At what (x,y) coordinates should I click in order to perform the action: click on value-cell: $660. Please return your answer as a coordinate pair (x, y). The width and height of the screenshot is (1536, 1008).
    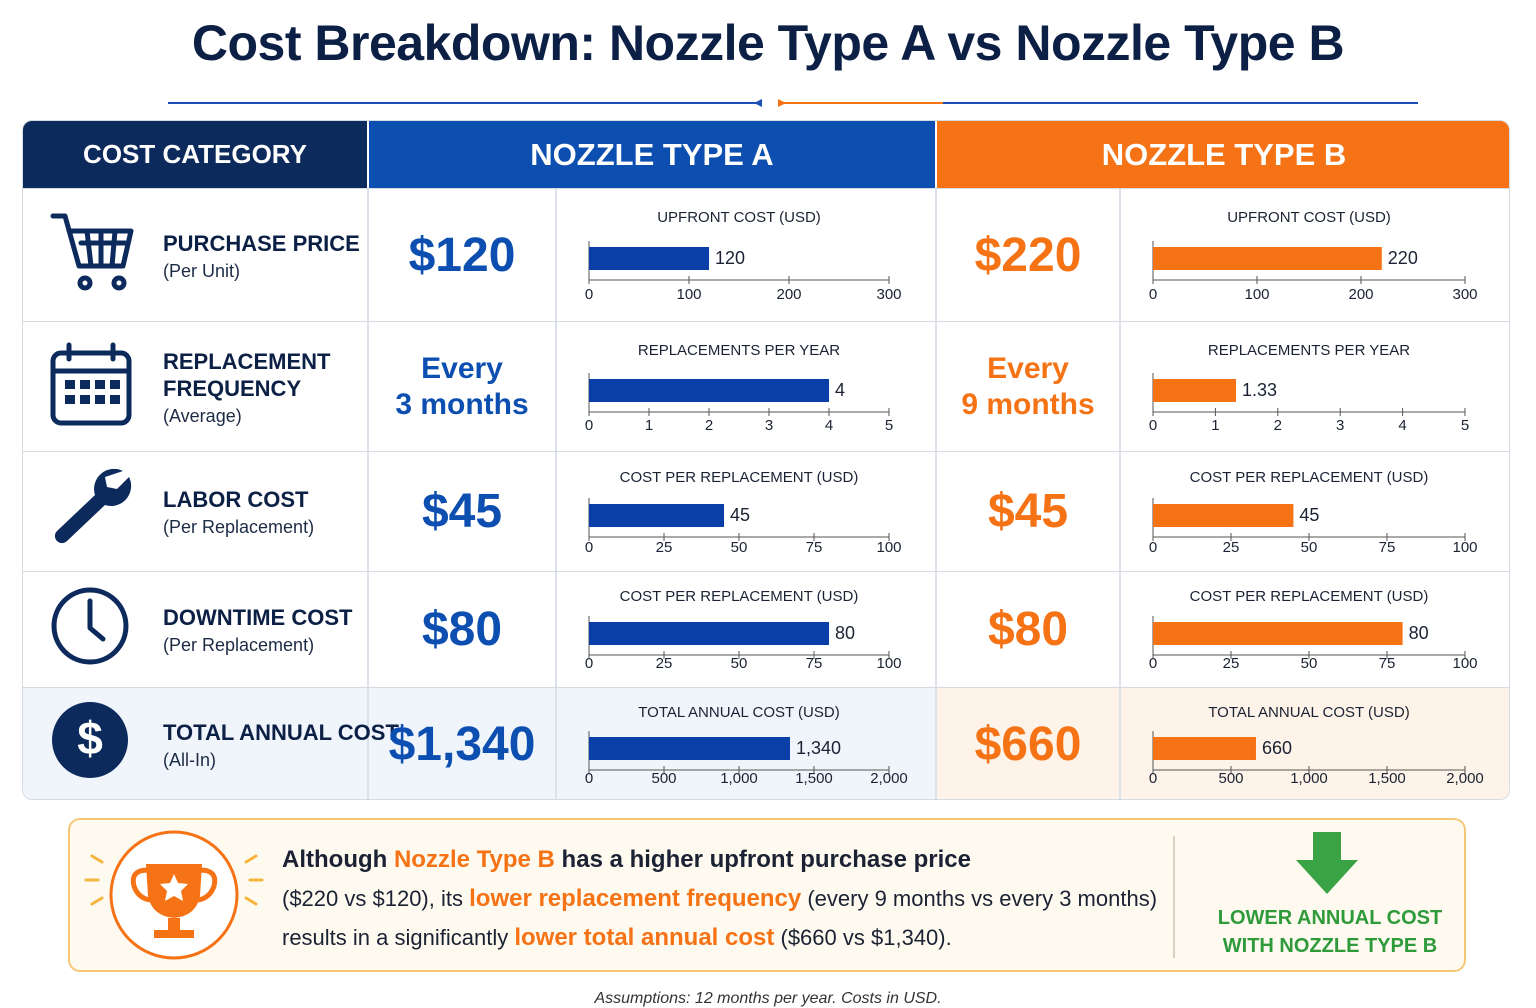
    Looking at the image, I should click on (1028, 743).